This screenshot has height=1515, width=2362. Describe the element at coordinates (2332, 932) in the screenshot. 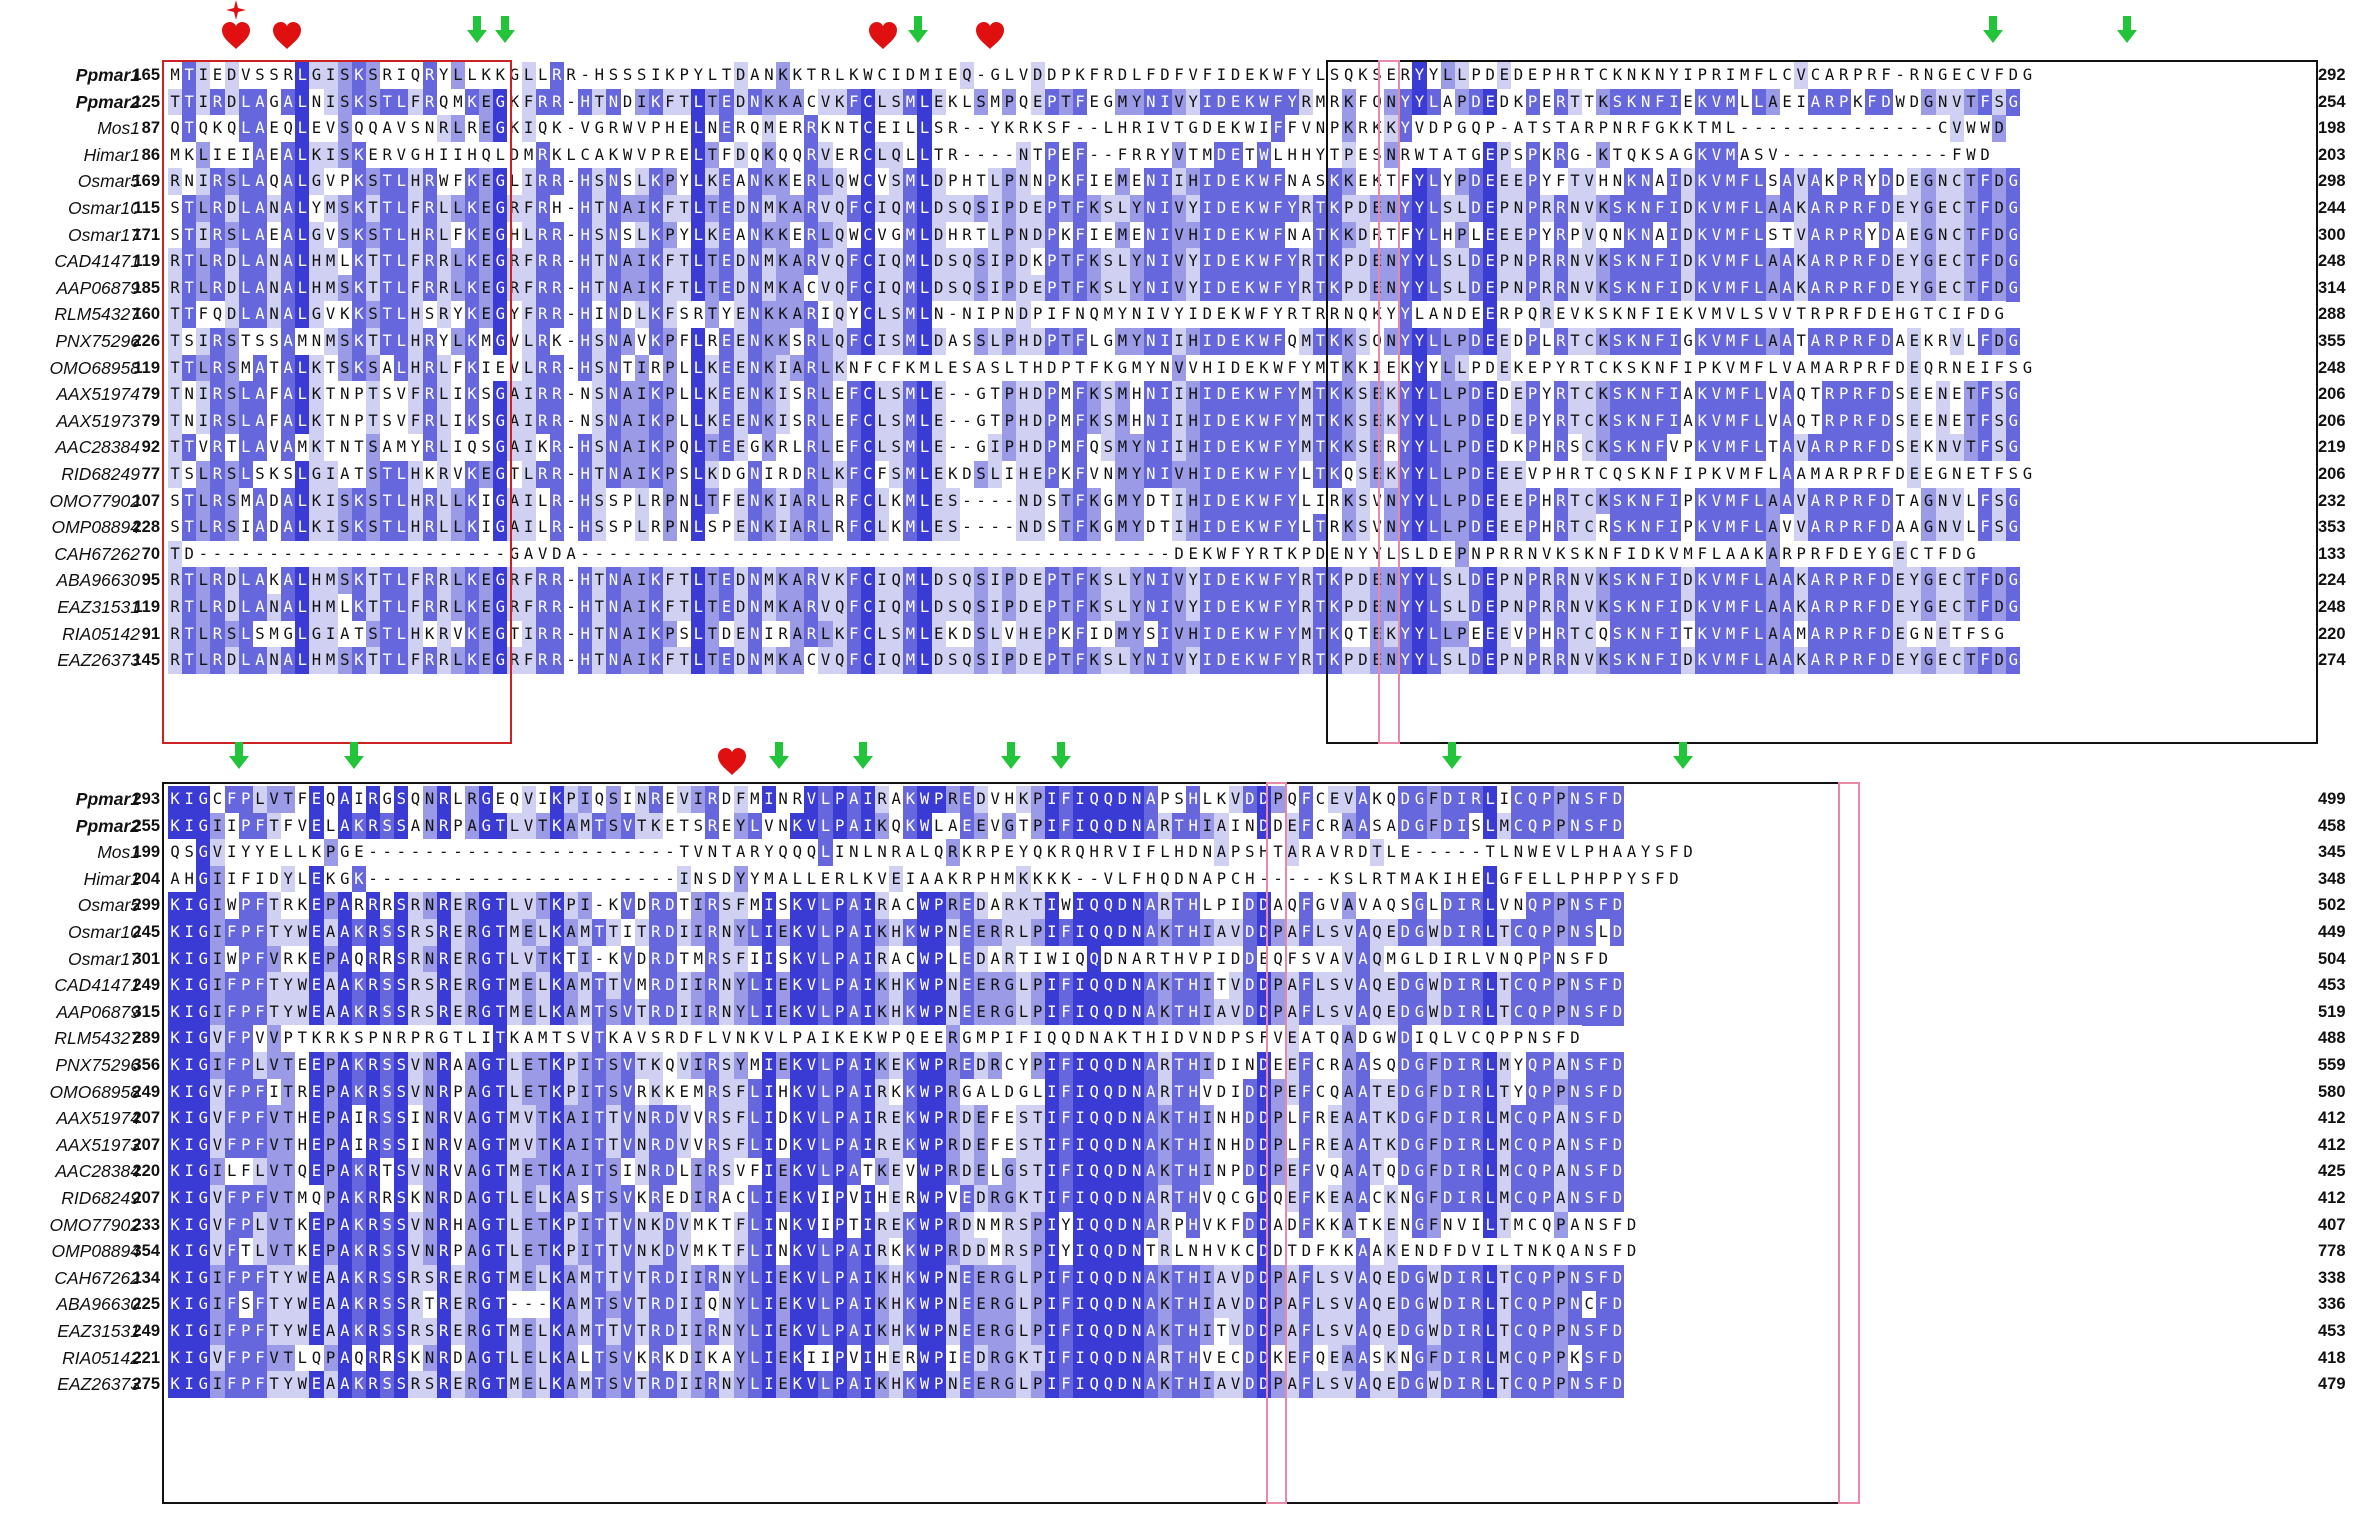

I see `end-position: 449` at that location.